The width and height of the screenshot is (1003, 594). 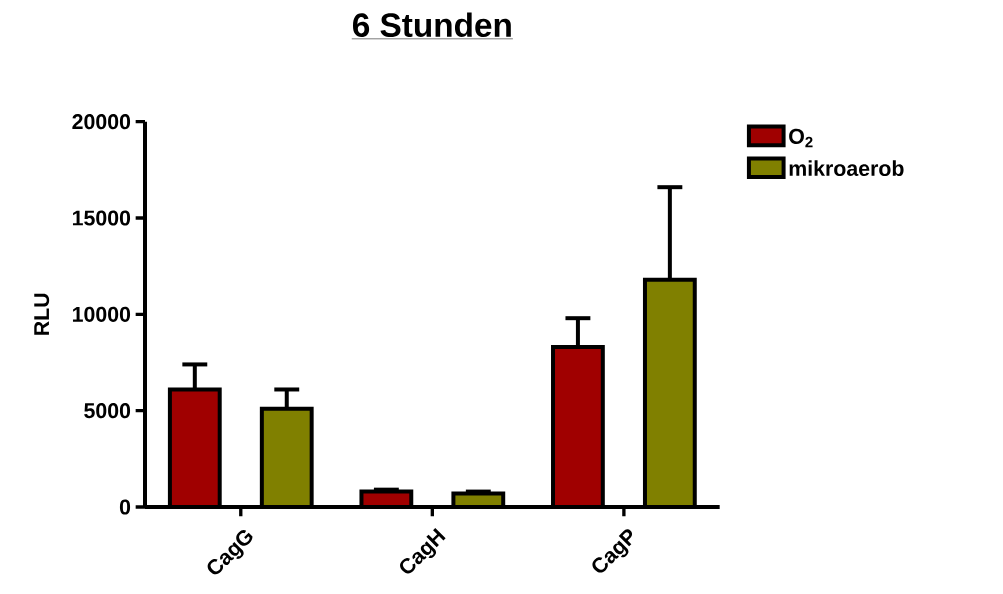 What do you see at coordinates (801, 138) in the screenshot?
I see `legend-label: O$_{2}$` at bounding box center [801, 138].